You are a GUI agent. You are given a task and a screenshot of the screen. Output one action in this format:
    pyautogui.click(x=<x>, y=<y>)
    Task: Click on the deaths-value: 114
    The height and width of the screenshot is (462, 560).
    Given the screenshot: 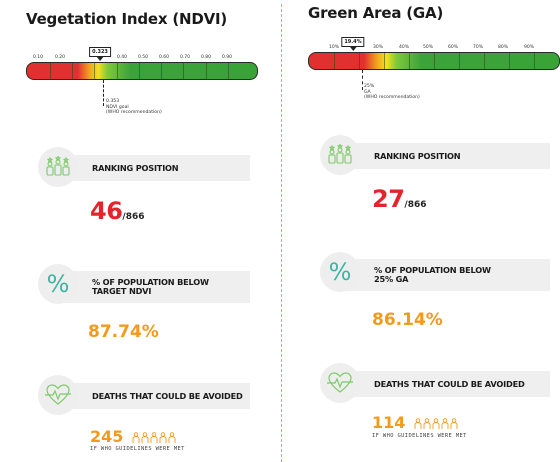 What is the action you would take?
    pyautogui.click(x=415, y=422)
    